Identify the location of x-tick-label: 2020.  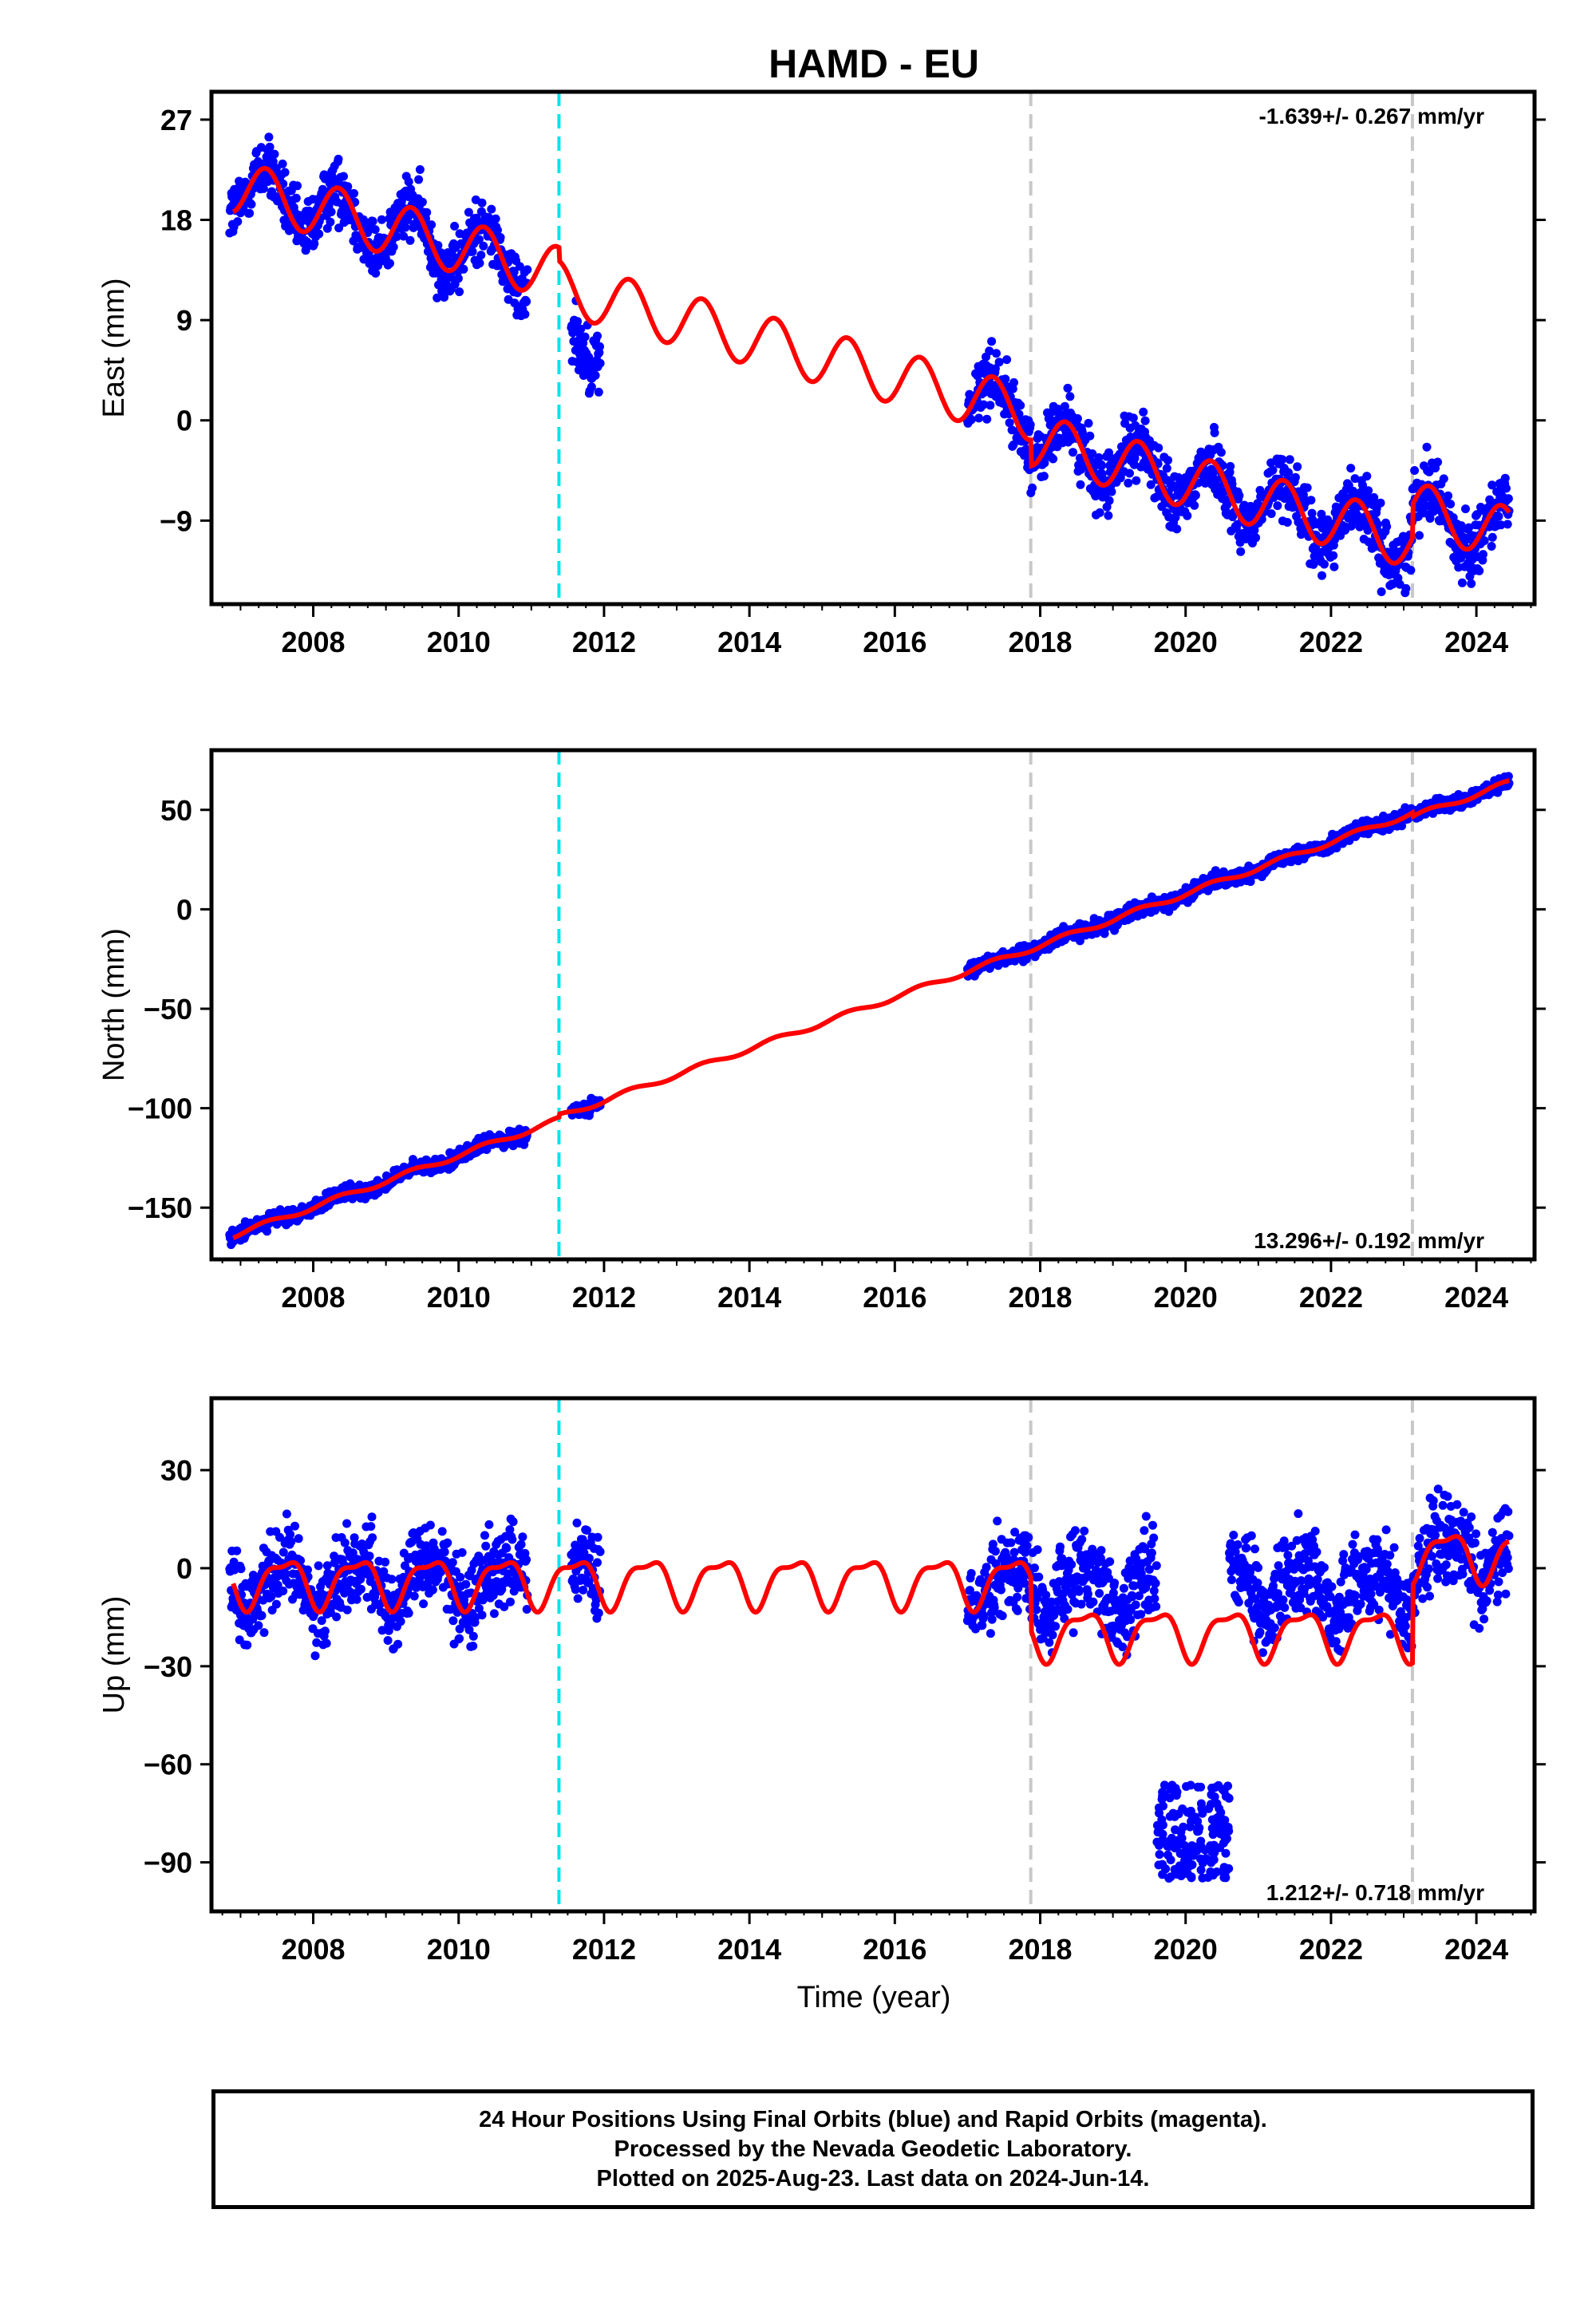
(1186, 642).